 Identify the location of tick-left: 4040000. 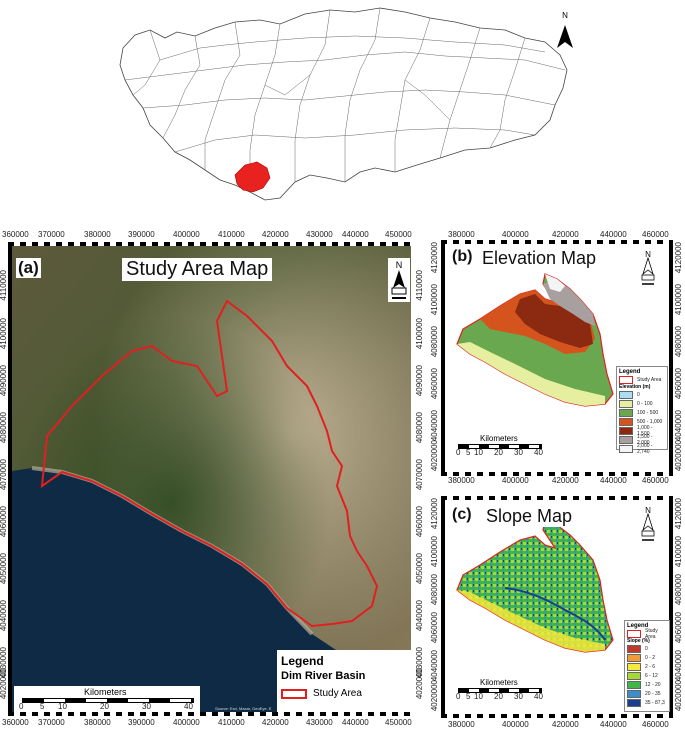
(434, 426).